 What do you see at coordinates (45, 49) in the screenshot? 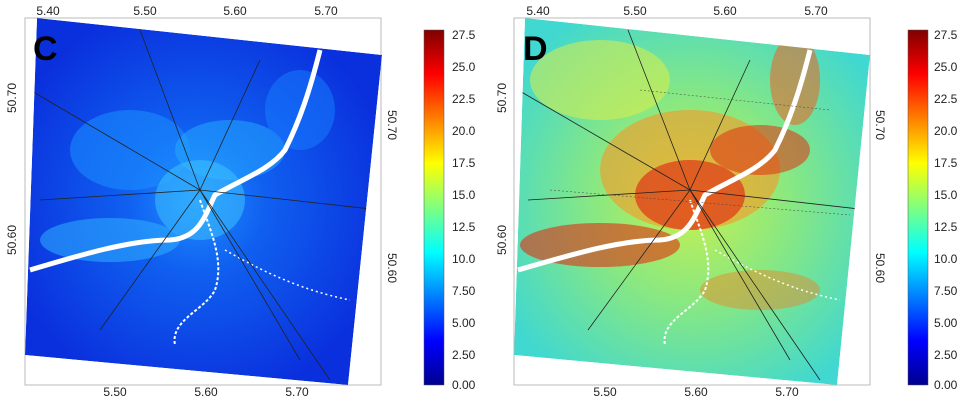
I see `panel-letter: C` at bounding box center [45, 49].